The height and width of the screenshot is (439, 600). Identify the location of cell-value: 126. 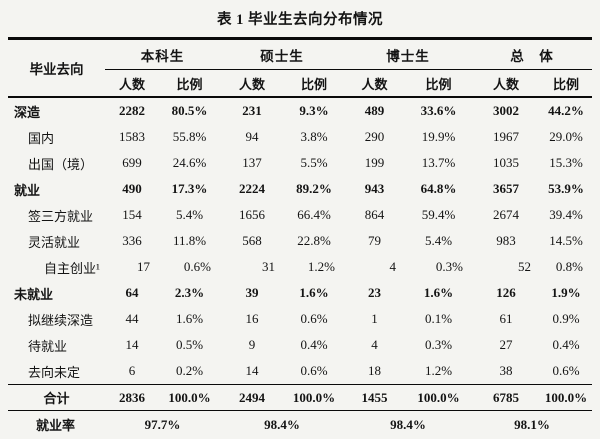
(506, 292).